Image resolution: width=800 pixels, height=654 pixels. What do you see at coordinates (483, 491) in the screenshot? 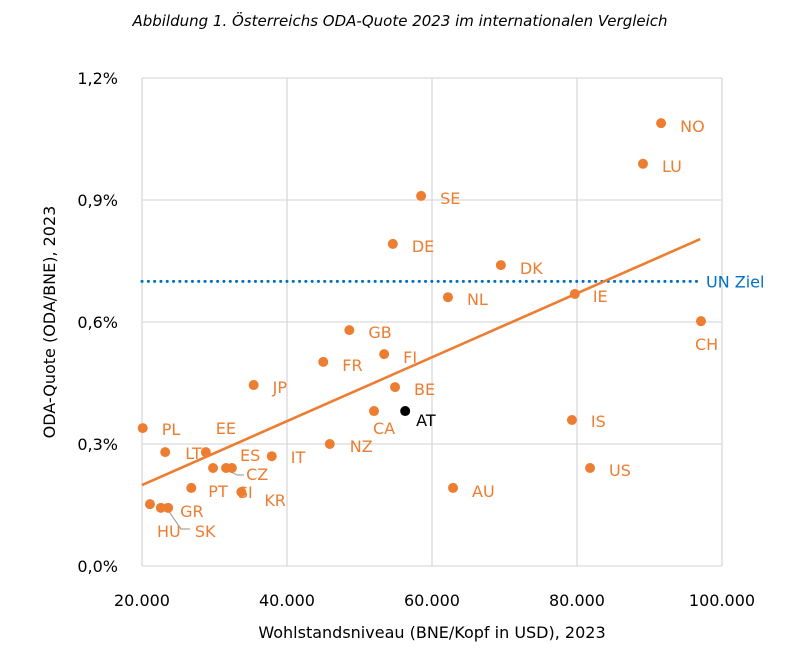
I see `data-label-au: AU` at bounding box center [483, 491].